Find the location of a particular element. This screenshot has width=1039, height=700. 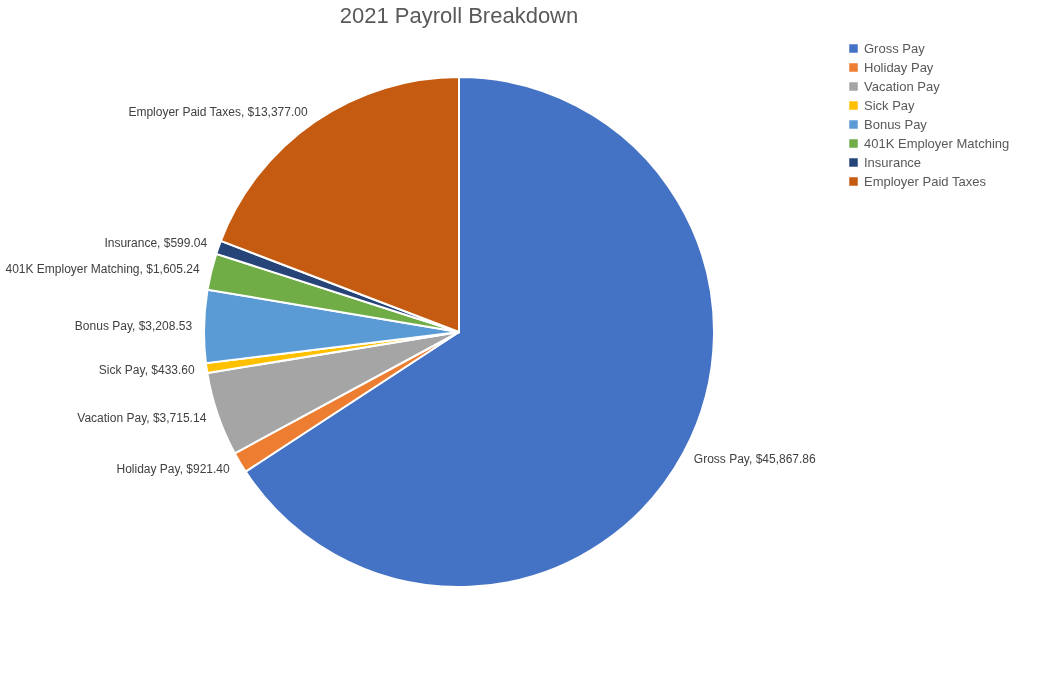

data-label: Holiday Pay, $921.40 is located at coordinates (173, 468).